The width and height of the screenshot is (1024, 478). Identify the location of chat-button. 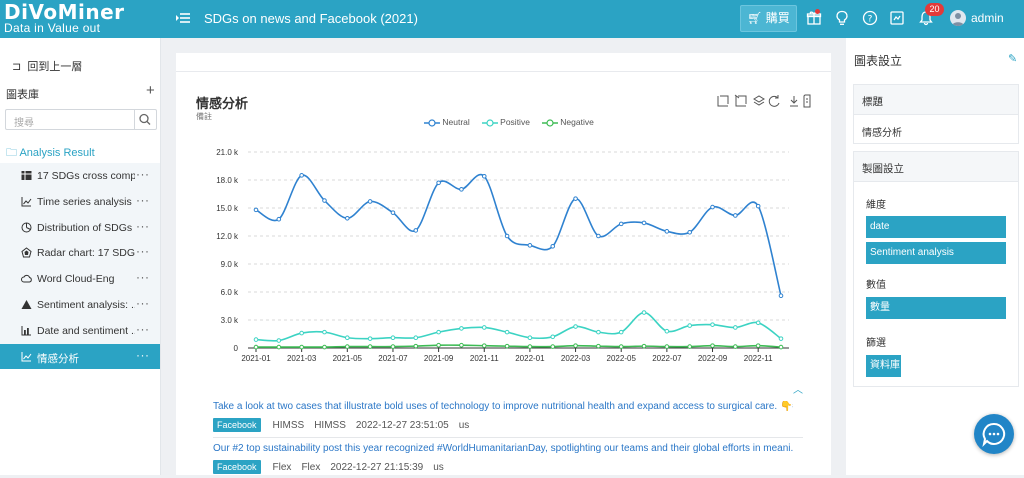
(994, 434).